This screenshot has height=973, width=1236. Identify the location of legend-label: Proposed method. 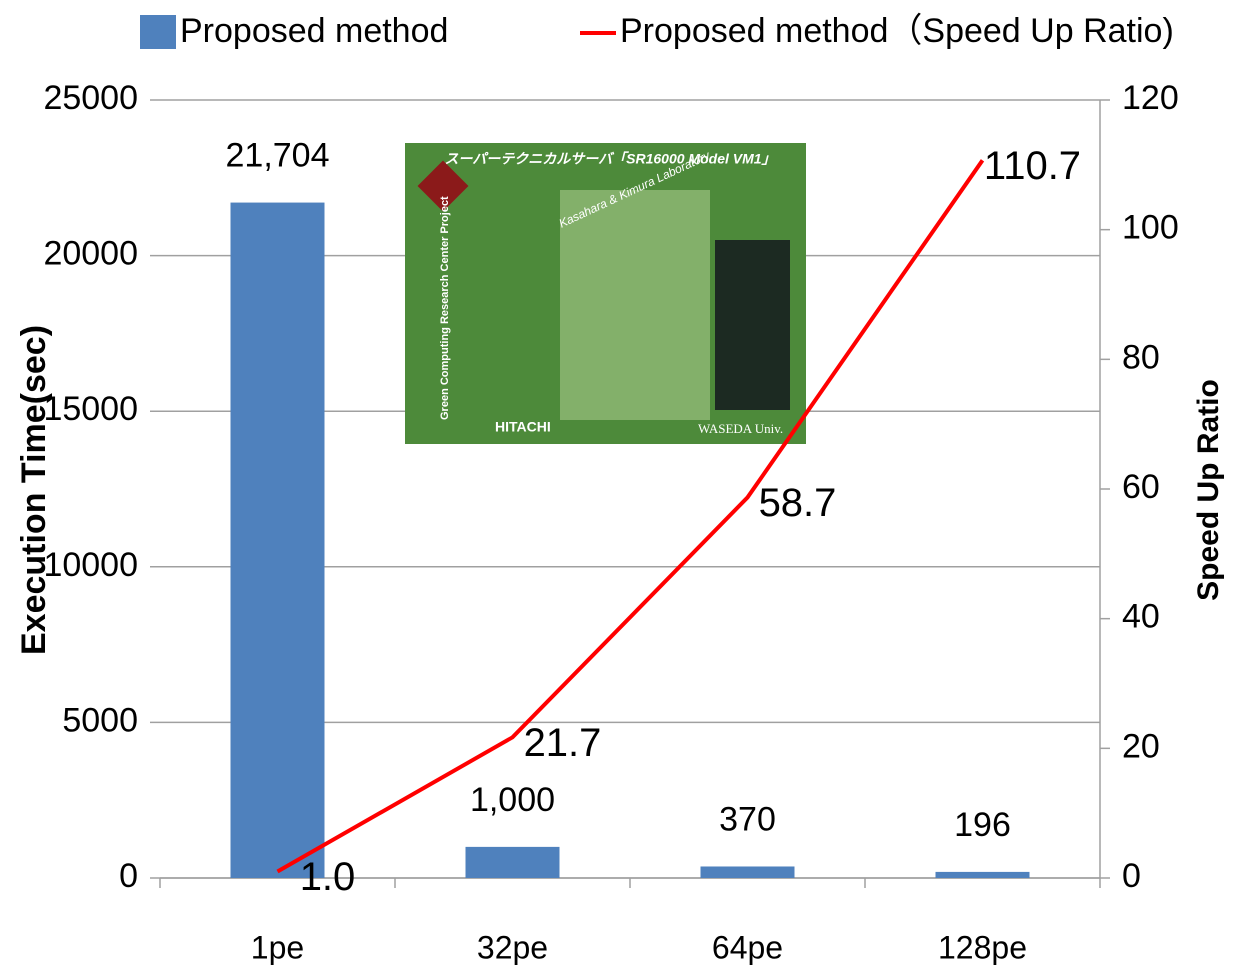
(314, 31).